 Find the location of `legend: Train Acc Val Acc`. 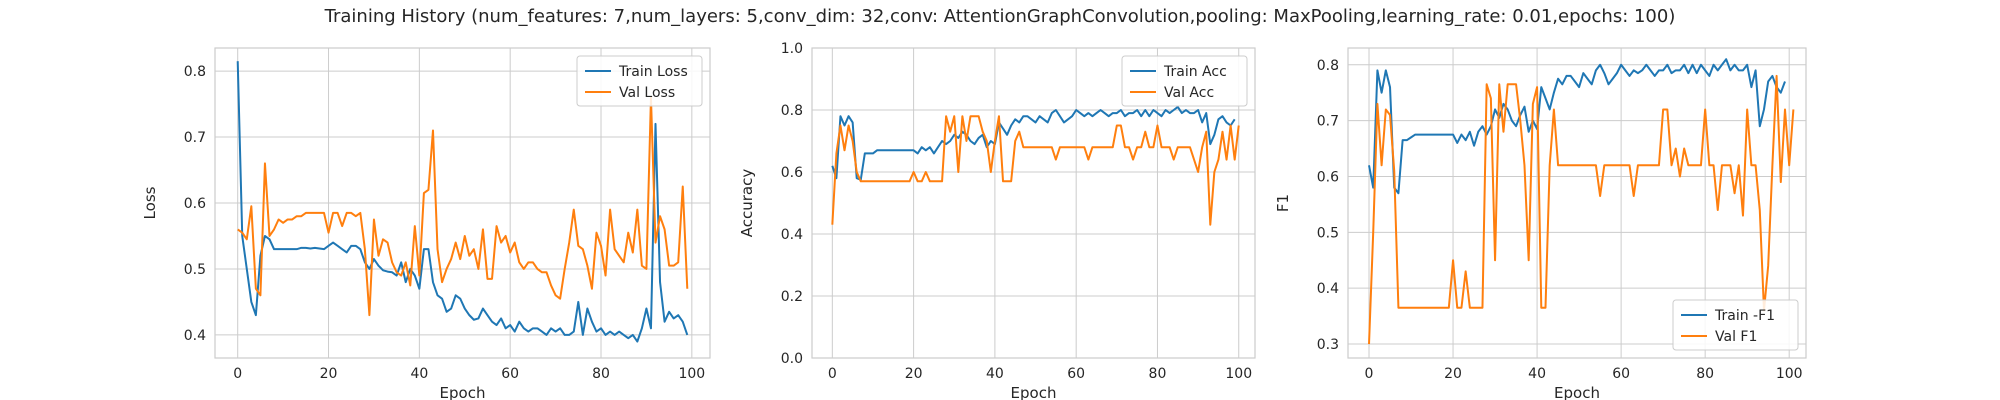

legend: Train Acc Val Acc is located at coordinates (1184, 81).